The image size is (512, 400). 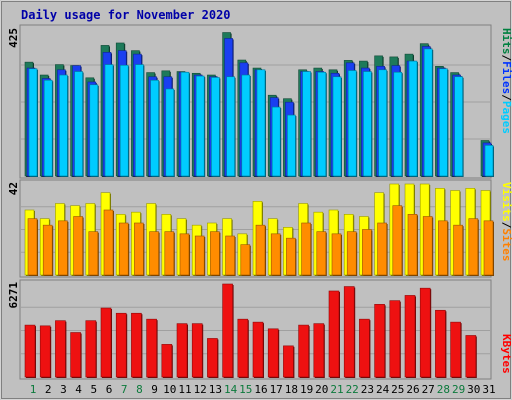 I want to click on x-tick-label: 7, so click(x=124, y=389).